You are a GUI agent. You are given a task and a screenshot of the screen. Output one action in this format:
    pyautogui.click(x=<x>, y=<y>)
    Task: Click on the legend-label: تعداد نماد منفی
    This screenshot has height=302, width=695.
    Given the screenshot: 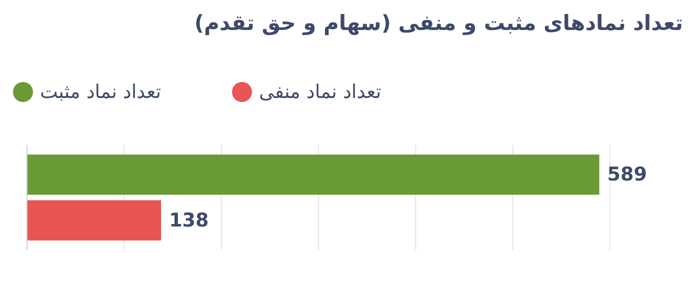 What is the action you would take?
    pyautogui.click(x=320, y=92)
    